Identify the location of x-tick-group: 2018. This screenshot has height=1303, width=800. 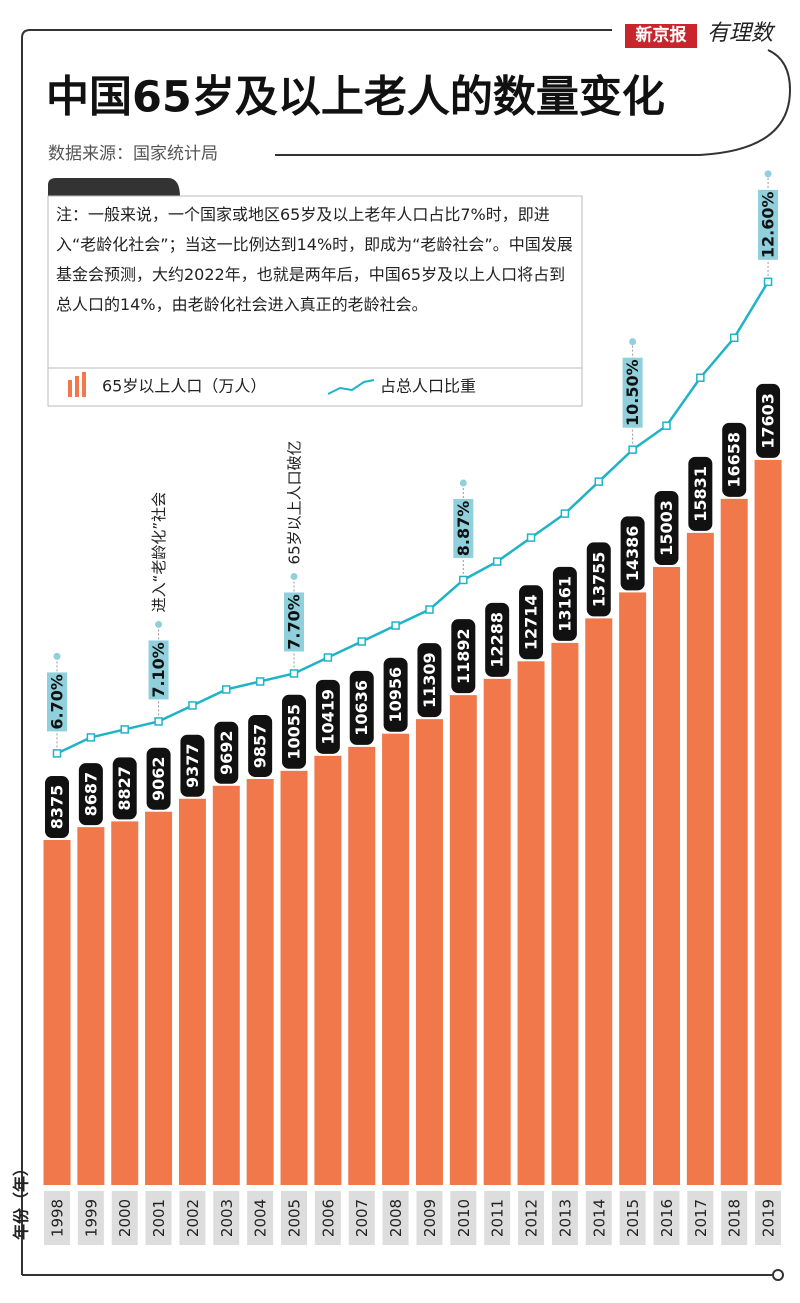
(735, 1218).